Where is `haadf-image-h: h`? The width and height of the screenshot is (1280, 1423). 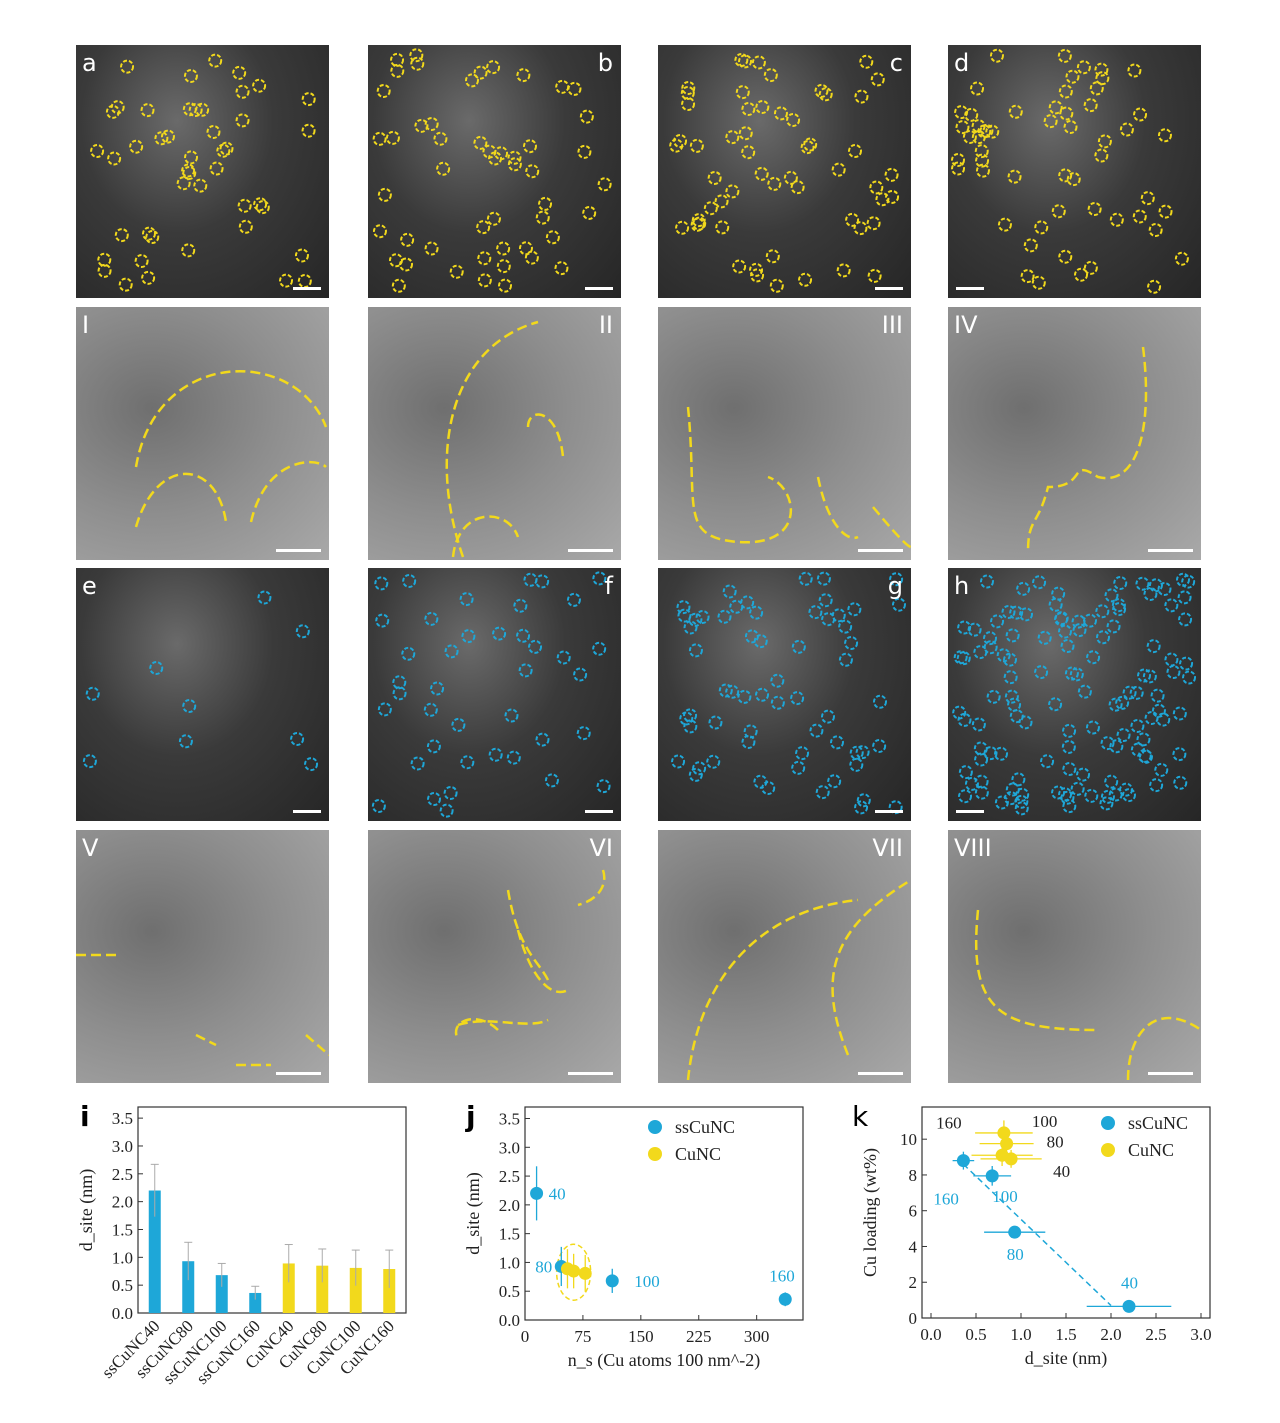 haadf-image-h: h is located at coordinates (1074, 694).